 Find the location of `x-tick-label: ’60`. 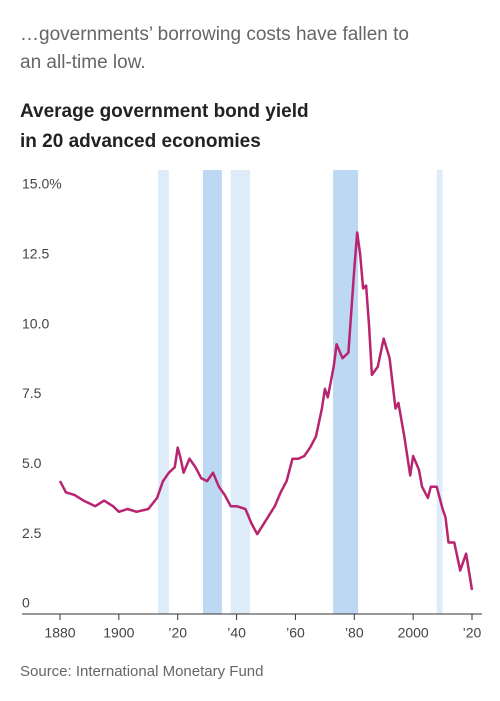

x-tick-label: ’60 is located at coordinates (295, 633).